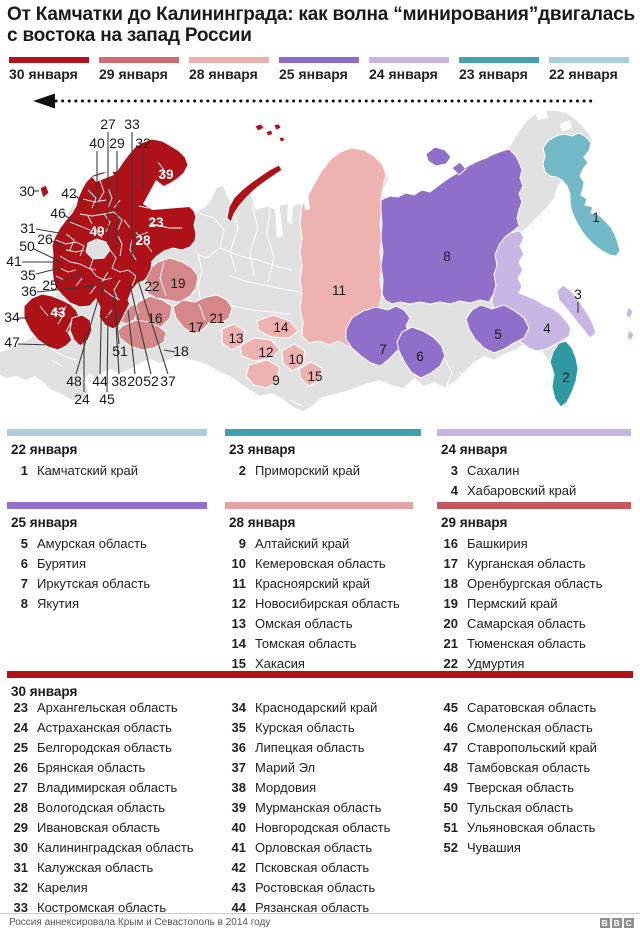  Describe the element at coordinates (97, 143) in the screenshot. I see `svg-text: 40` at that location.